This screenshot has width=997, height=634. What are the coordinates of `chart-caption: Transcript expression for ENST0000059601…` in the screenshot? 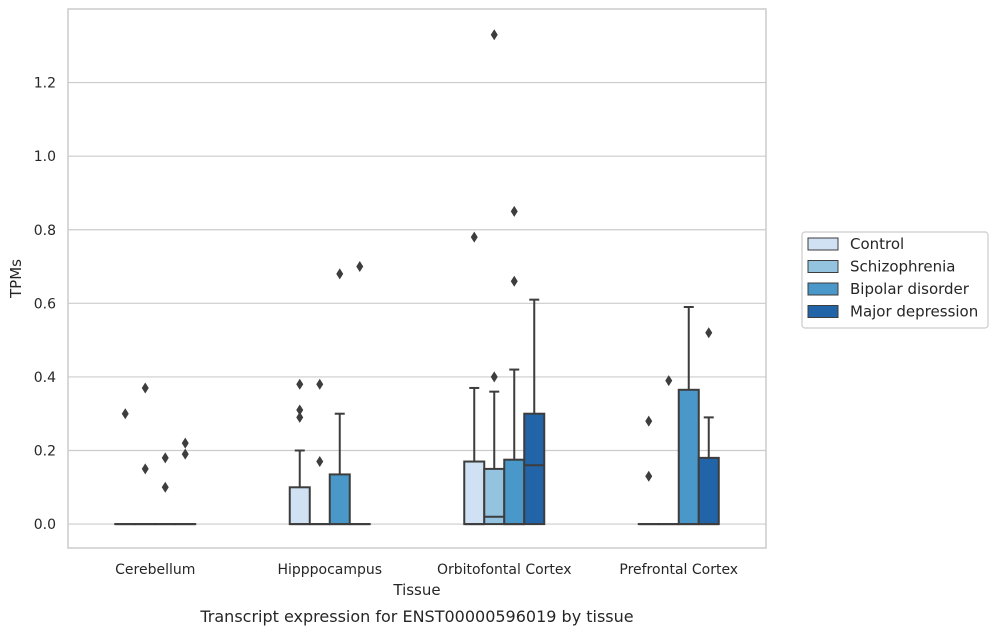 It's located at (416, 616).